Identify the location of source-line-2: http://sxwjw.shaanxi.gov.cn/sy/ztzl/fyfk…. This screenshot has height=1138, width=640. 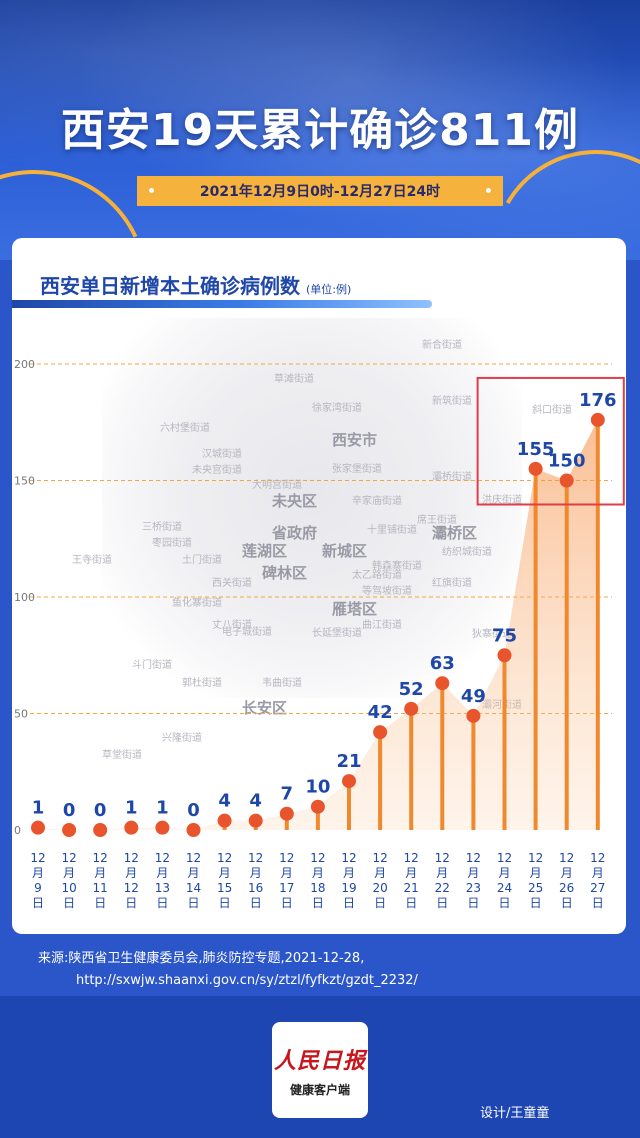
(247, 980).